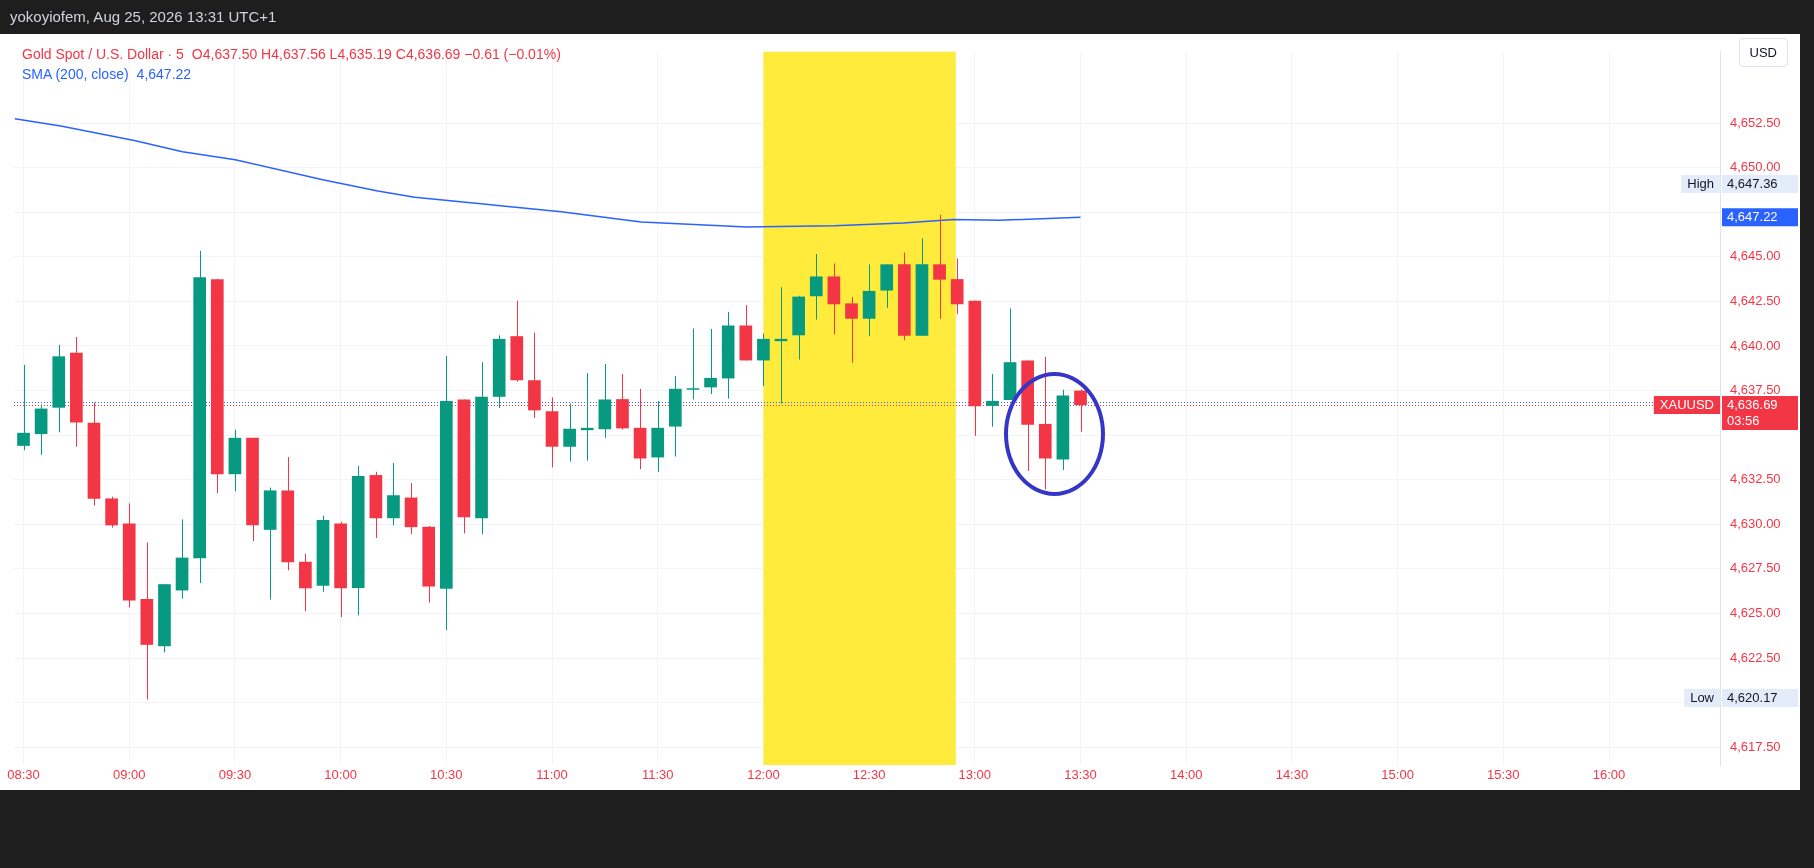 The image size is (1814, 868). What do you see at coordinates (1755, 657) in the screenshot?
I see `y-tick-label: 4,622.50` at bounding box center [1755, 657].